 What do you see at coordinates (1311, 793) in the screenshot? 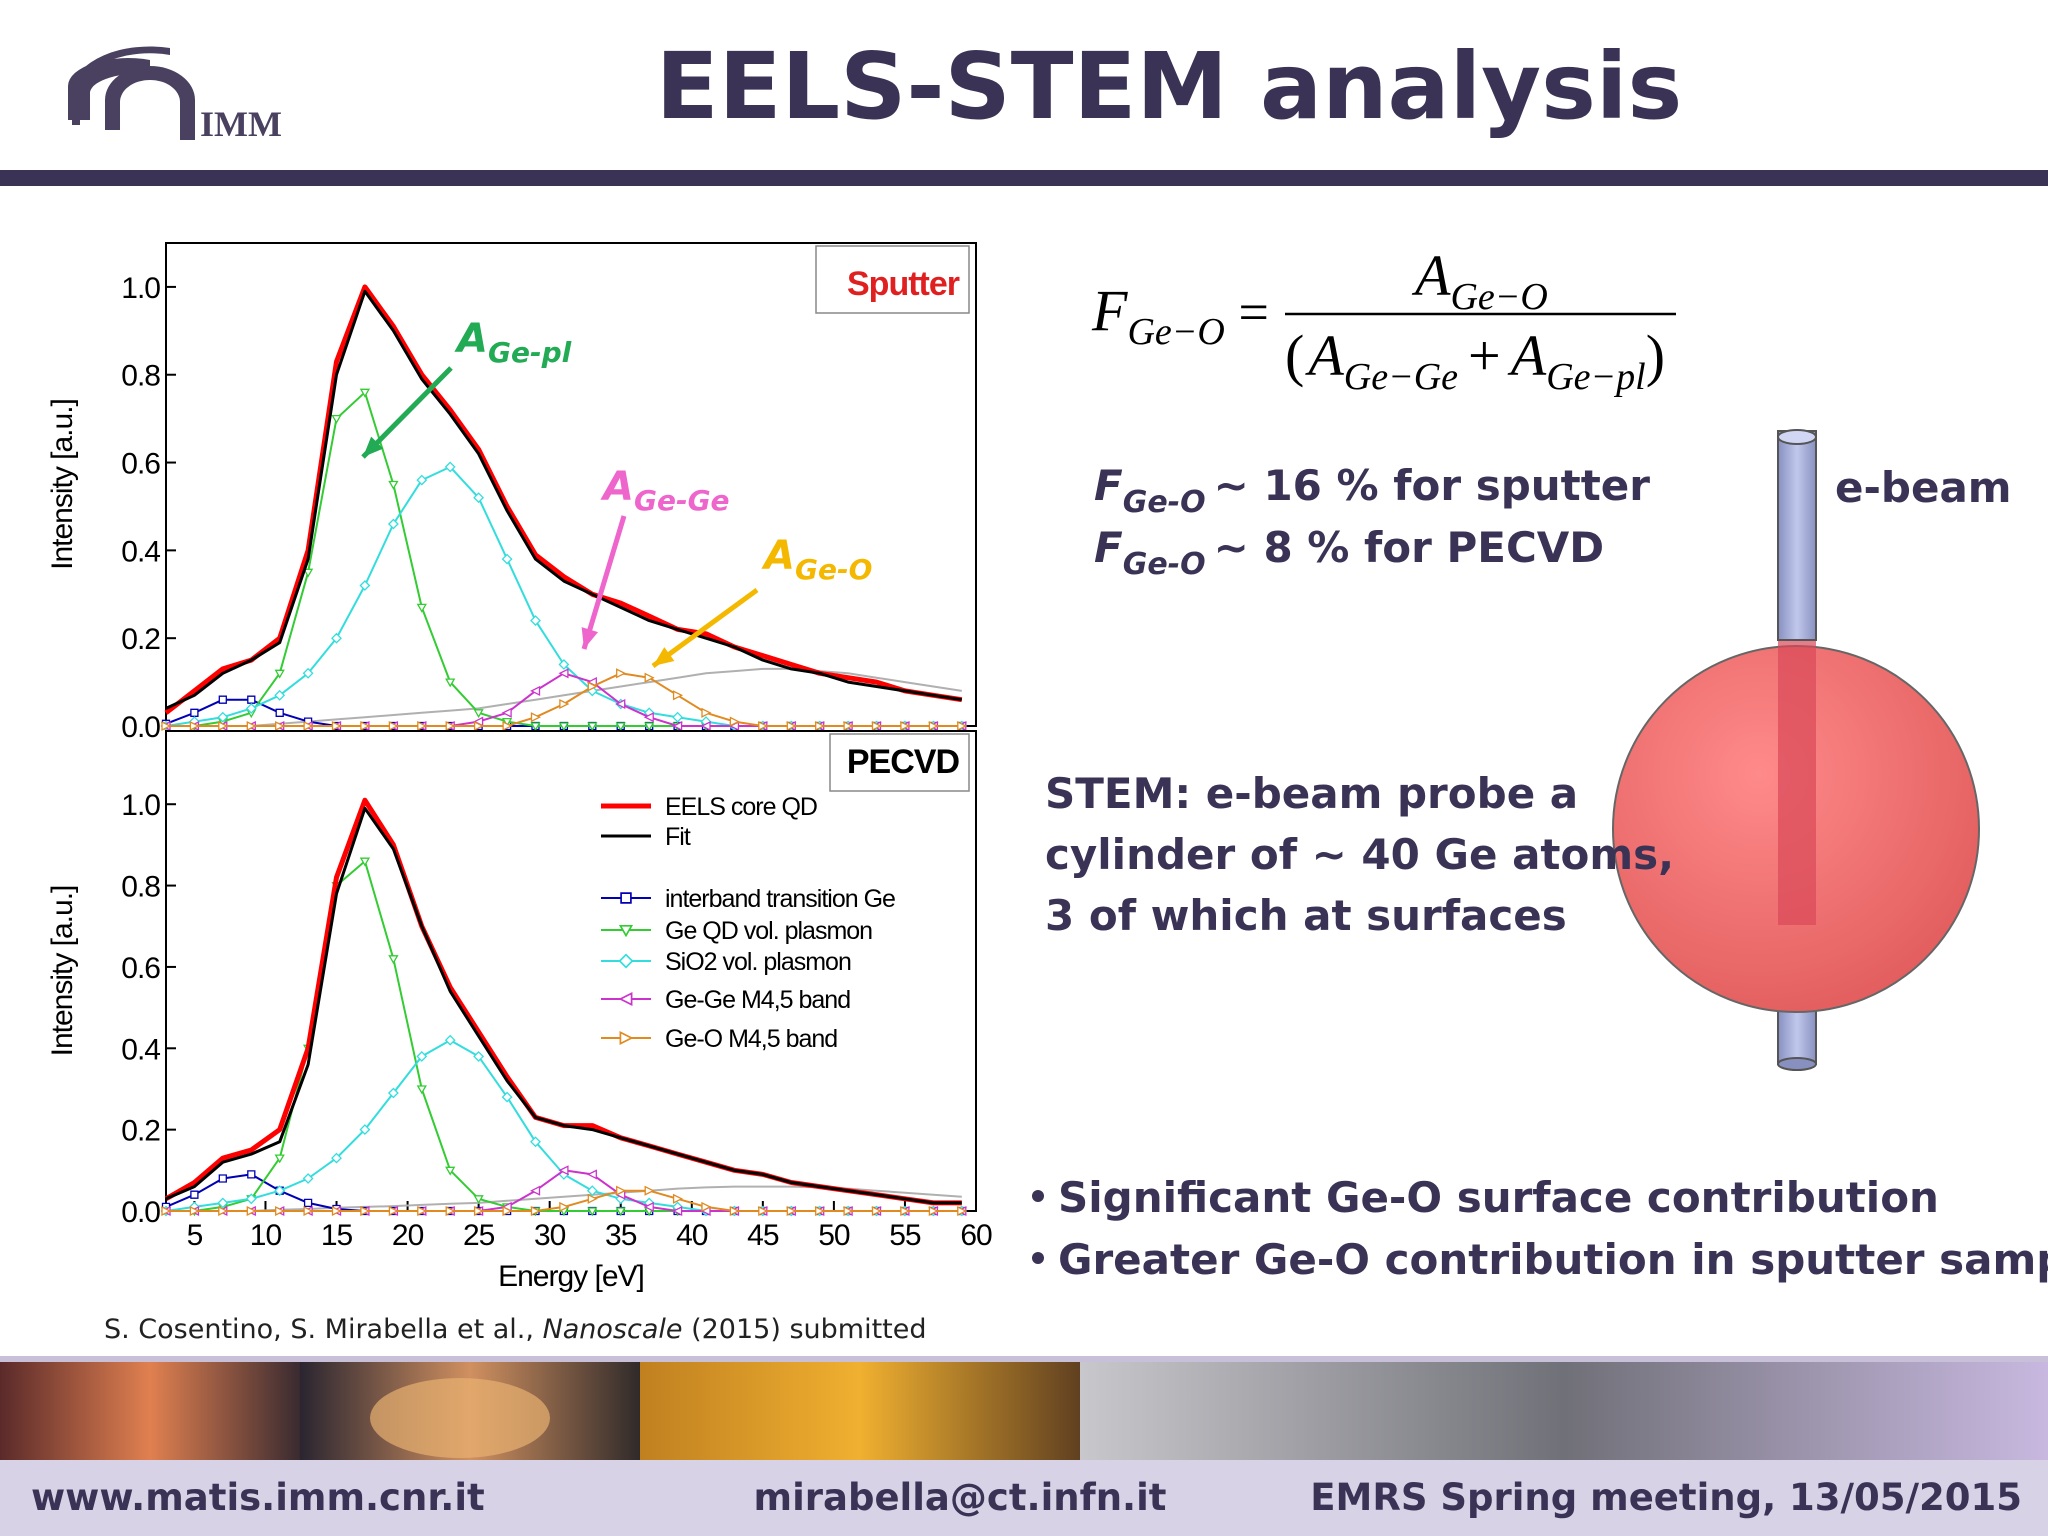
I see `stem-text: STEM: e-beam probe a` at bounding box center [1311, 793].